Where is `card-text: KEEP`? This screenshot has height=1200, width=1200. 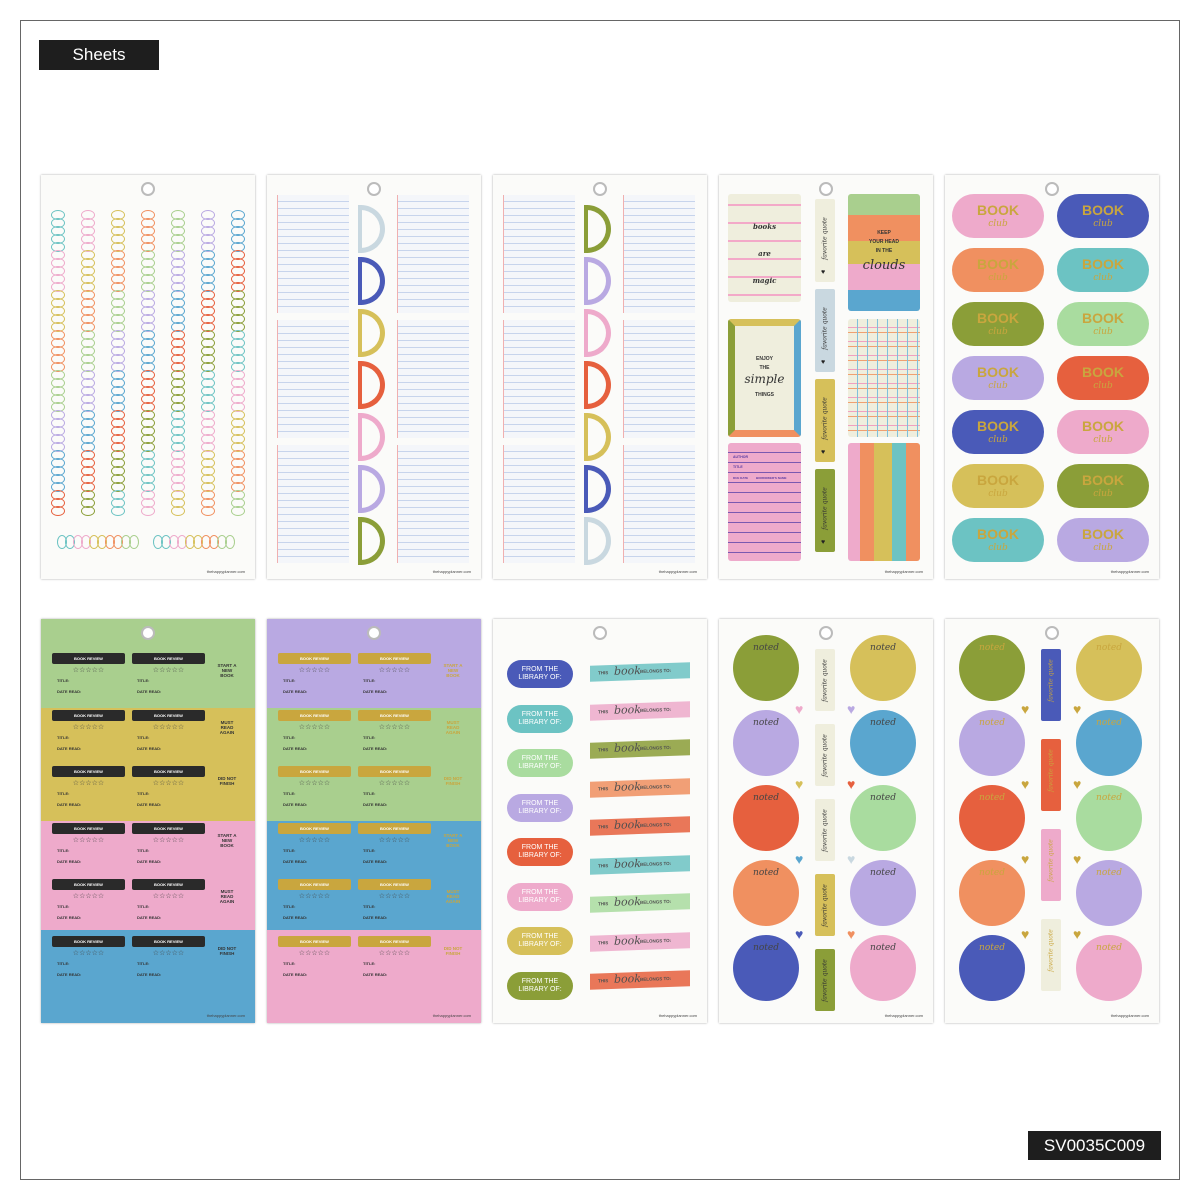
card-text: KEEP is located at coordinates (884, 233).